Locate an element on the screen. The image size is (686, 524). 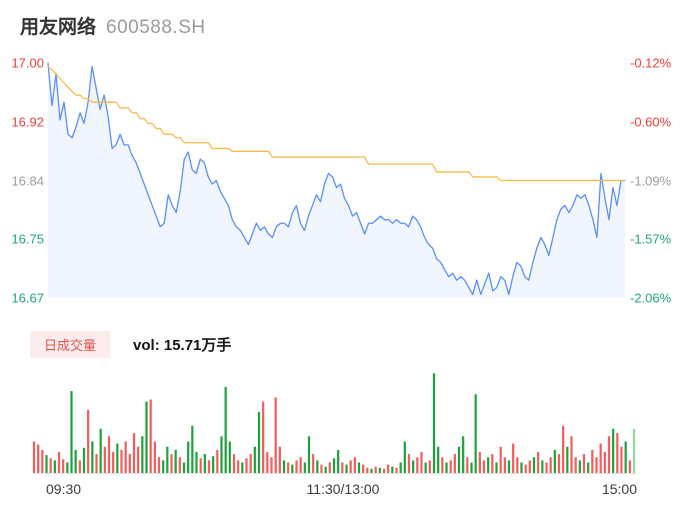
price-tick-label: 17.00 is located at coordinates (27, 63).